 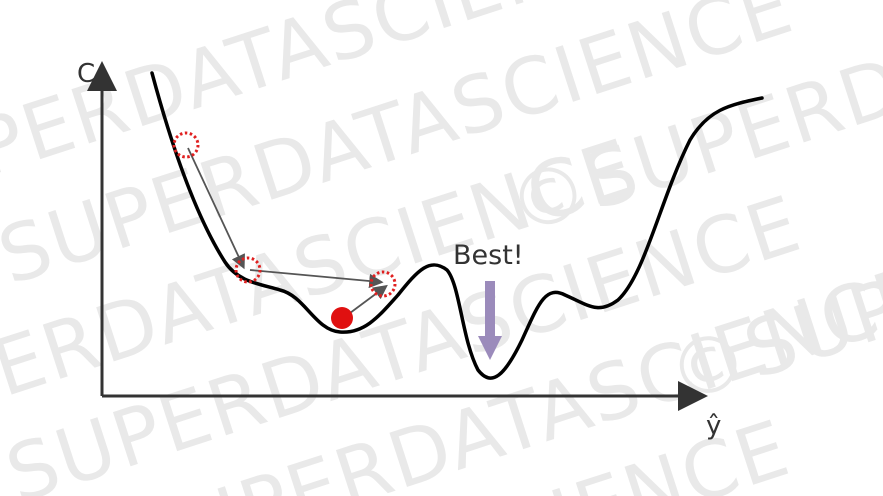 I want to click on ball, so click(x=342, y=318).